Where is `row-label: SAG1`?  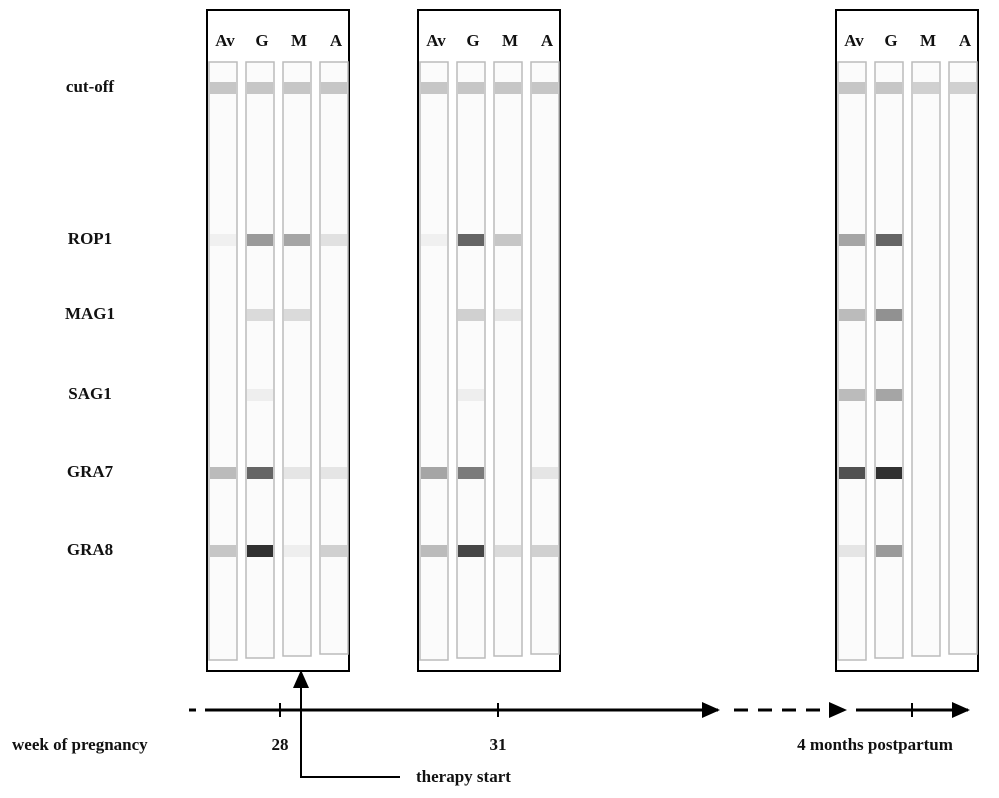 row-label: SAG1 is located at coordinates (89, 393).